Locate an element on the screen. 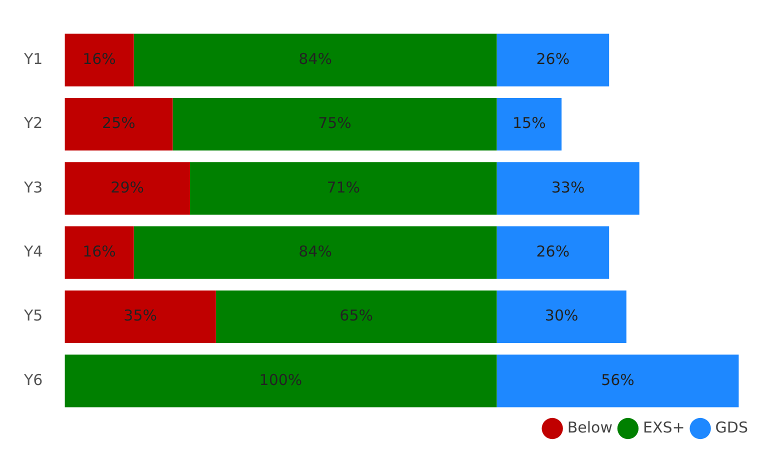 The width and height of the screenshot is (776, 466). legend-label: GDS is located at coordinates (731, 427).